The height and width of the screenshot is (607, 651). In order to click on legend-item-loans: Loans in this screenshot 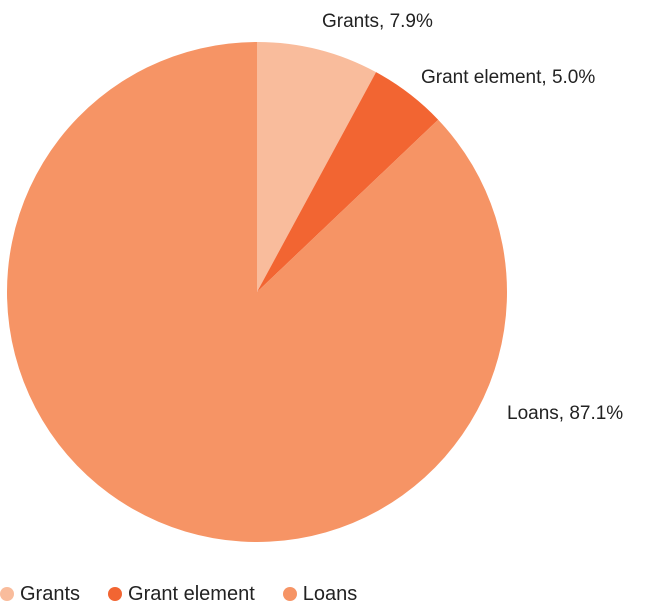, I will do `click(320, 594)`.